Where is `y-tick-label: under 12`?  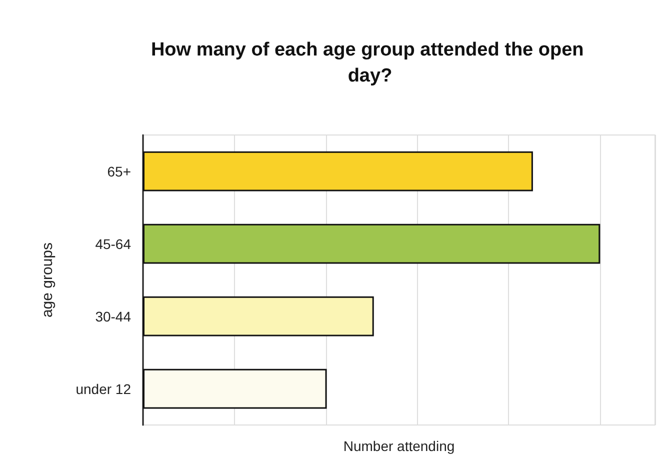
y-tick-label: under 12 is located at coordinates (104, 388).